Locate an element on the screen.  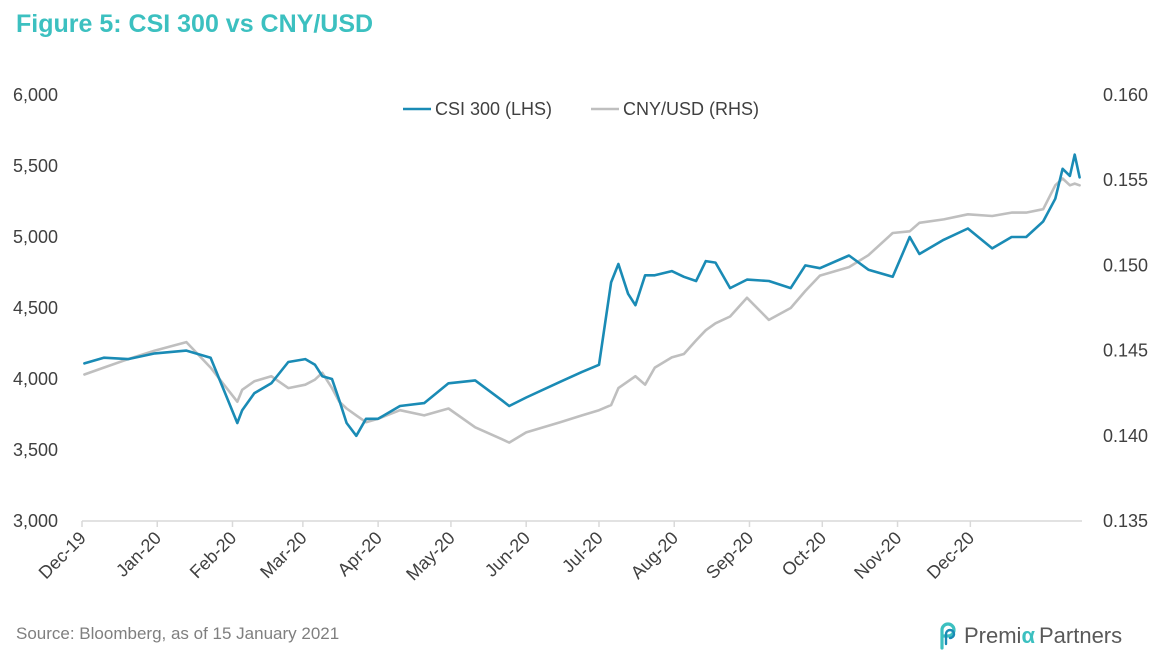
x-tick-label: Jul-20 is located at coordinates (582, 552).